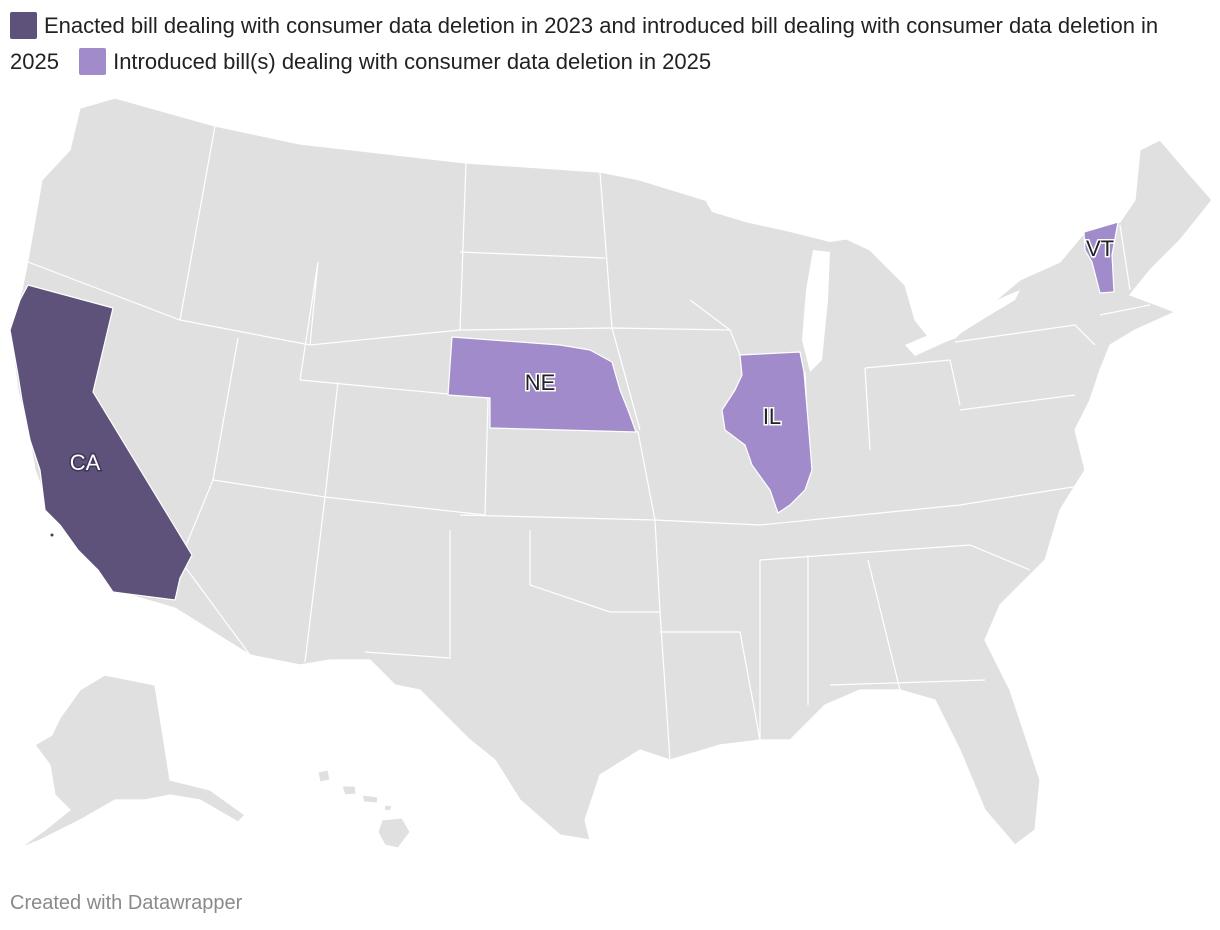 Image resolution: width=1220 pixels, height=930 pixels. Describe the element at coordinates (816, 311) in the screenshot. I see `lake-michigan` at that location.